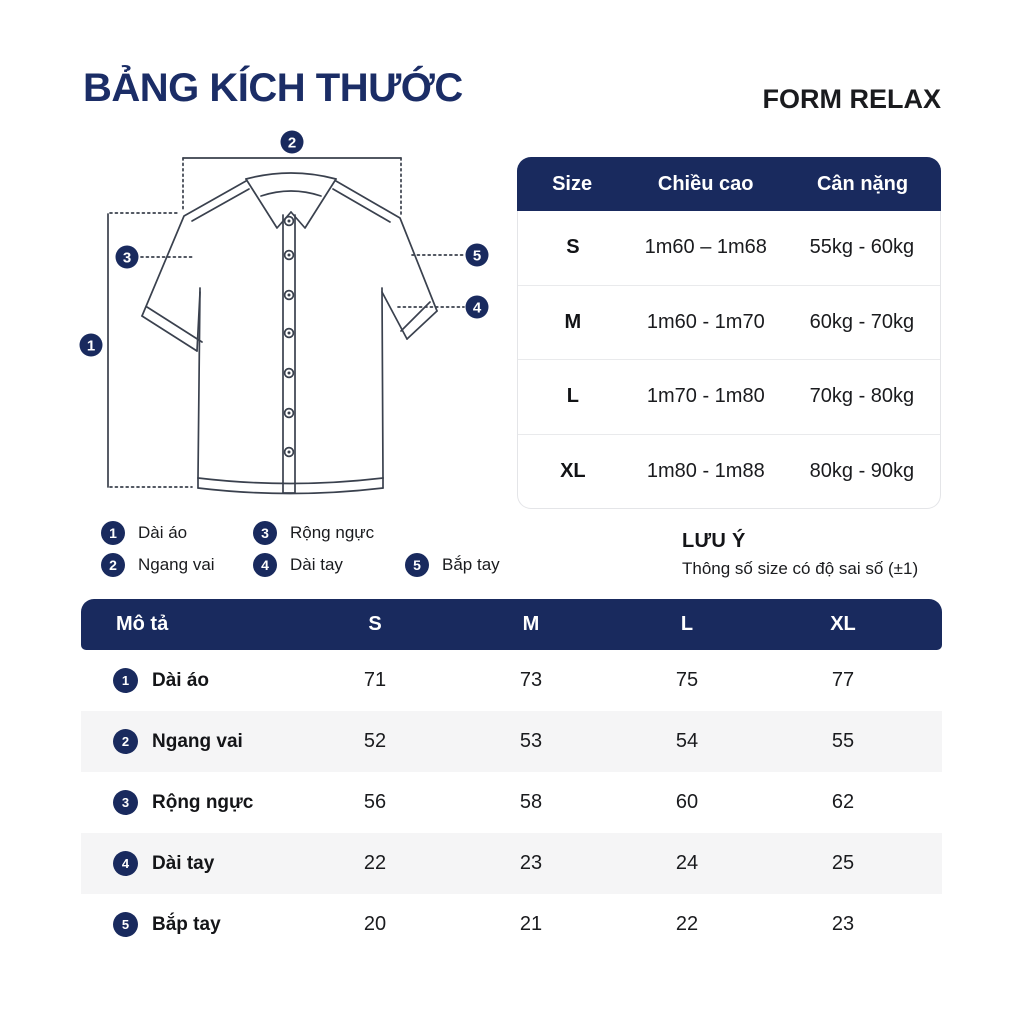  I want to click on height-range: 1m60 - 1m70, so click(705, 321).